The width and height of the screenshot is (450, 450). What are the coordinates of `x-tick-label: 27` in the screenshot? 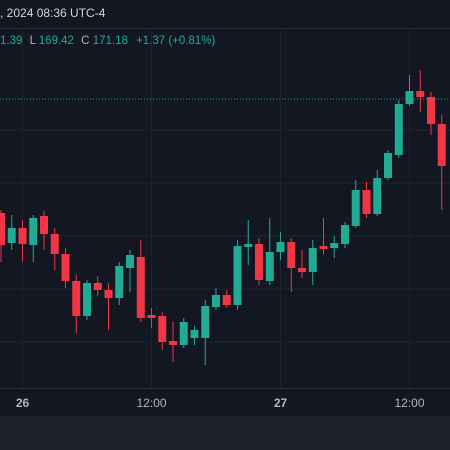 It's located at (281, 403).